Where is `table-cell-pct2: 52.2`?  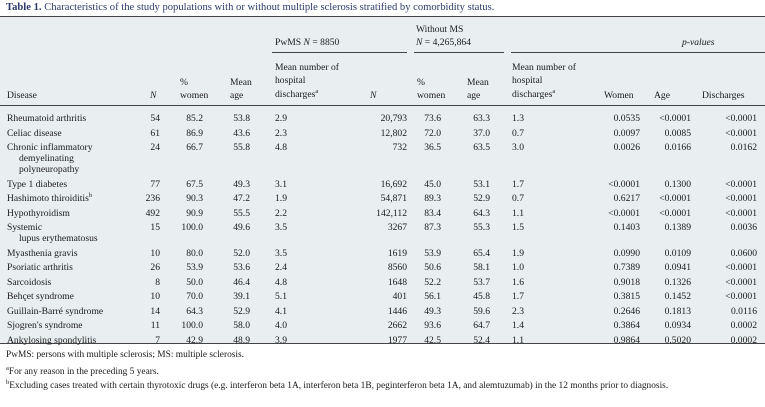
table-cell-pct2: 52.2 is located at coordinates (432, 282).